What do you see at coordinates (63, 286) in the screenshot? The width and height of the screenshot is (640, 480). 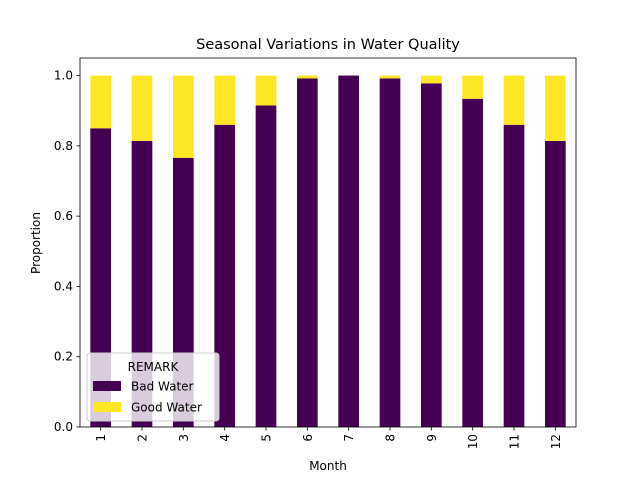 I see `y-tick-label: 0.4` at bounding box center [63, 286].